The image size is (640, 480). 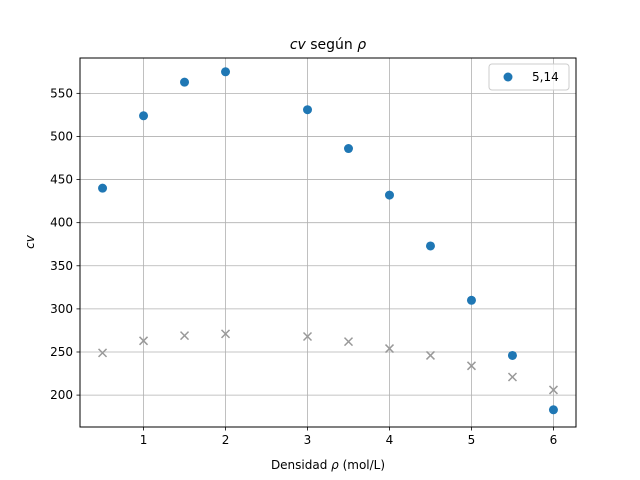 I want to click on legend-marker-circle, so click(x=508, y=77).